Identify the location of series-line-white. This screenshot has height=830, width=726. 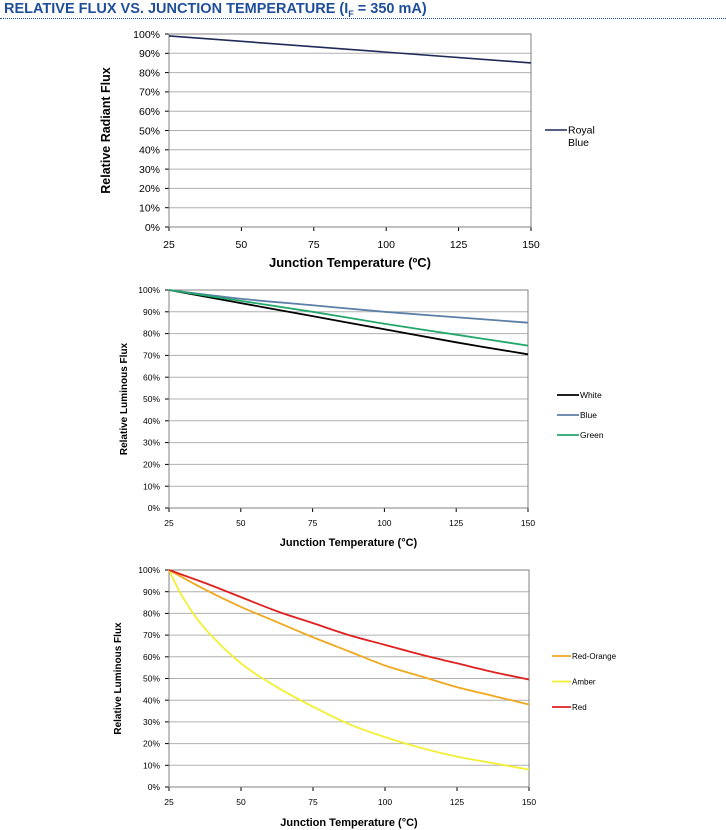
(348, 322).